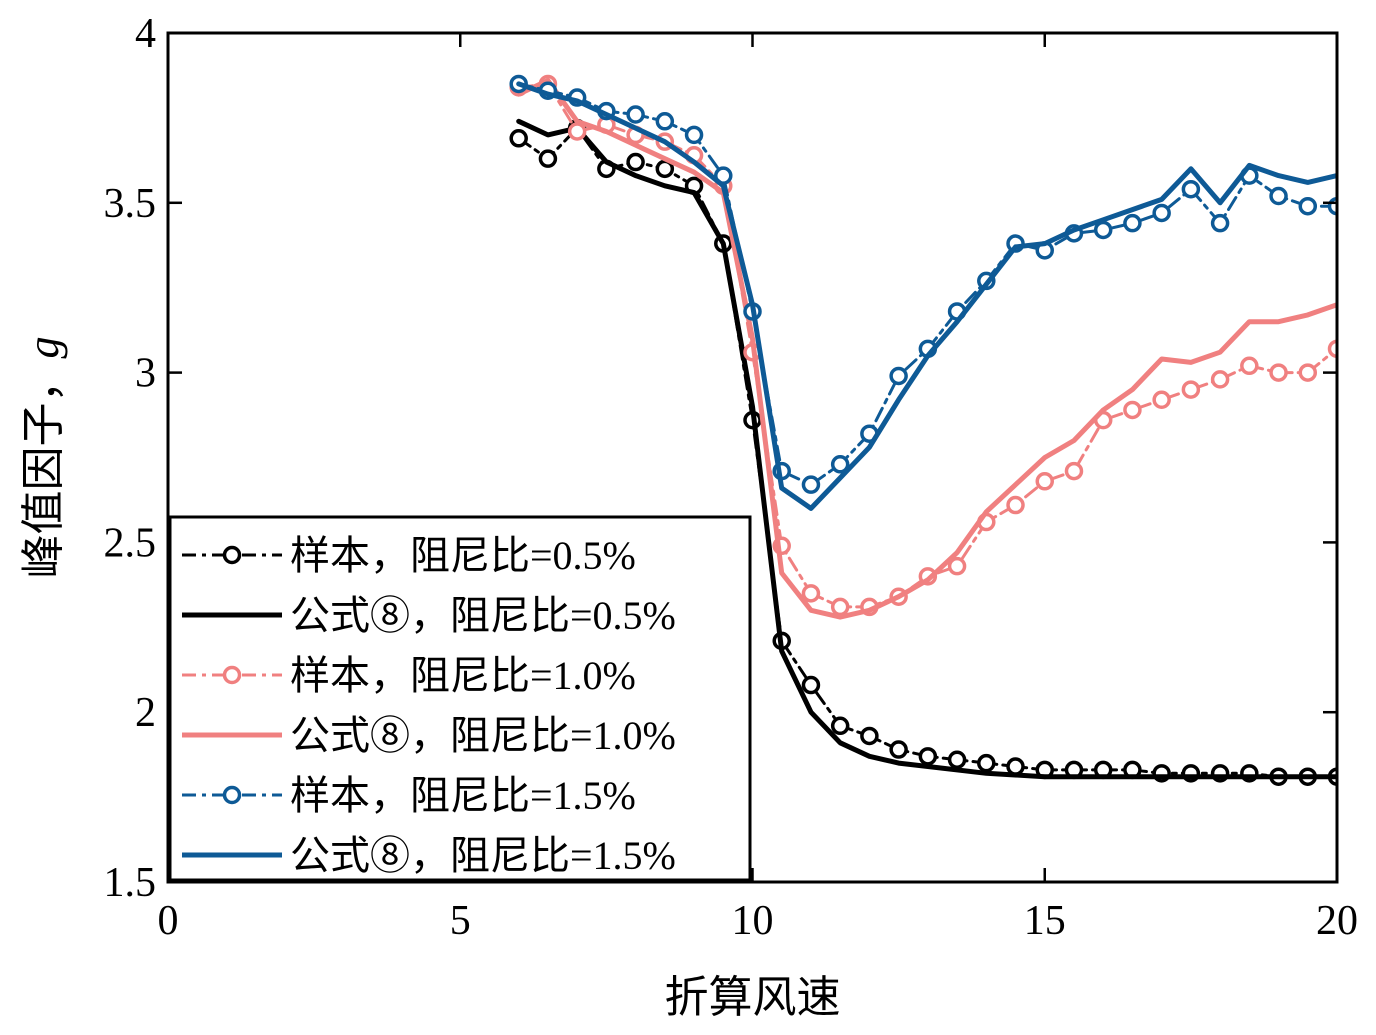 Image resolution: width=1376 pixels, height=1035 pixels. Describe the element at coordinates (463, 795) in the screenshot. I see `legend-label: 样本，阻尼比=1.5%` at that location.